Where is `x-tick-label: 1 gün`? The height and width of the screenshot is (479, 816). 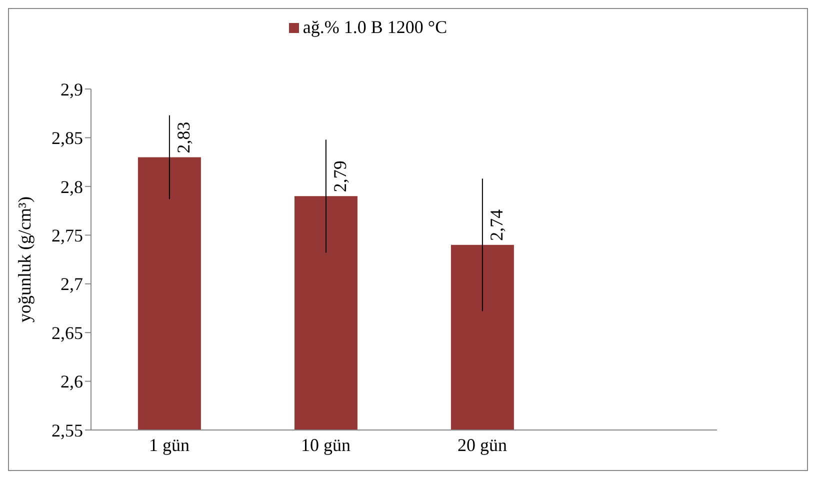 x-tick-label: 1 gün is located at coordinates (169, 444).